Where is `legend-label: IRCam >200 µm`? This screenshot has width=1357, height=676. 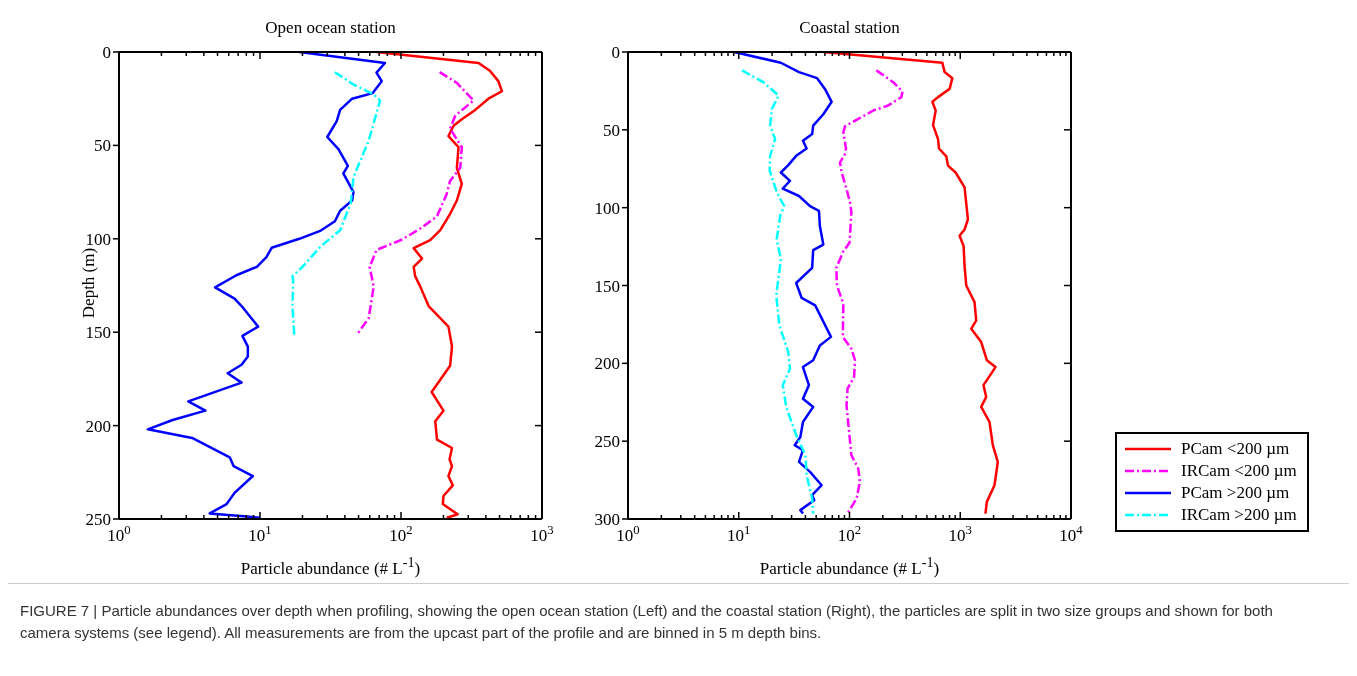 legend-label: IRCam >200 µm is located at coordinates (1239, 515).